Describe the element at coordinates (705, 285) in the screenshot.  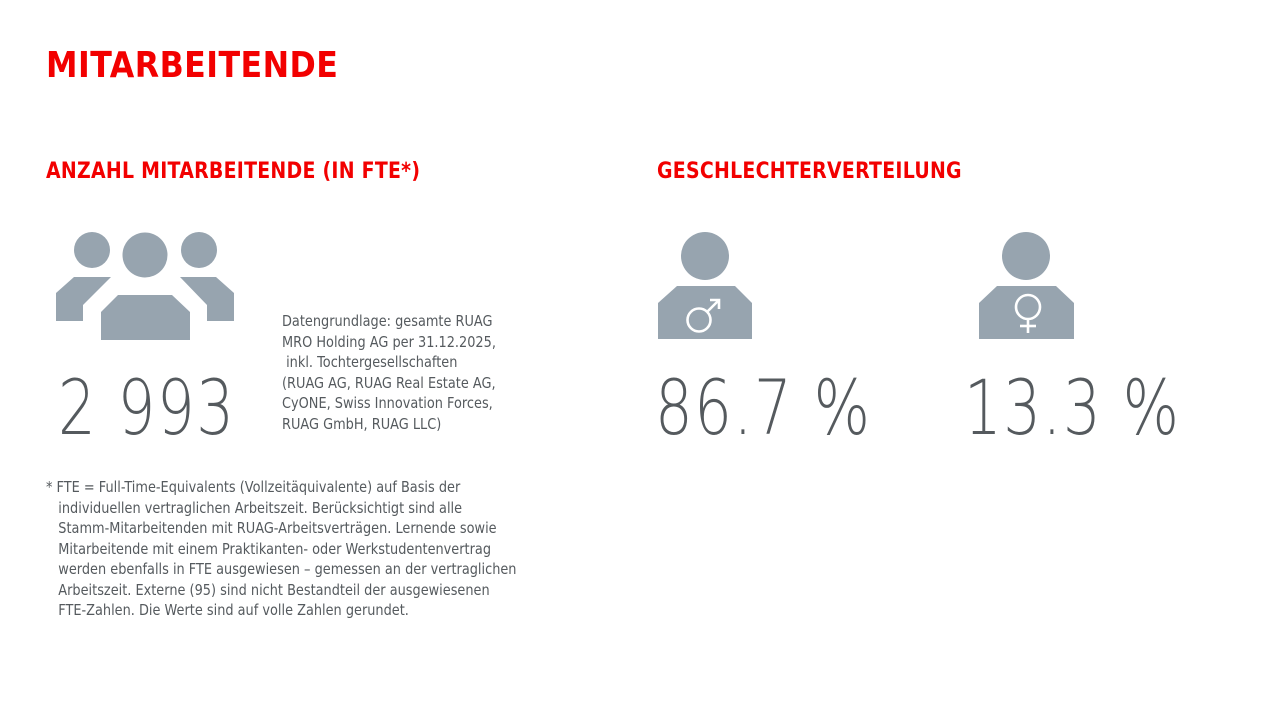
I see `male-person-icon` at that location.